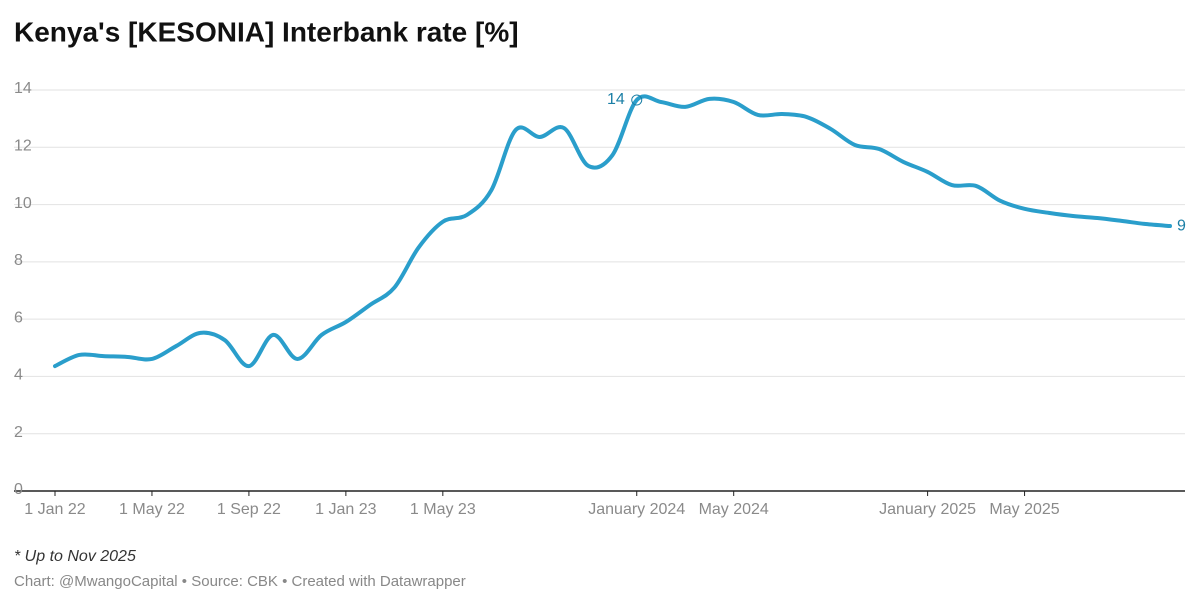 The height and width of the screenshot is (606, 1200). What do you see at coordinates (266, 31) in the screenshot?
I see `chart-title: Kenya's [KESONIA] Interbank rate [%]` at bounding box center [266, 31].